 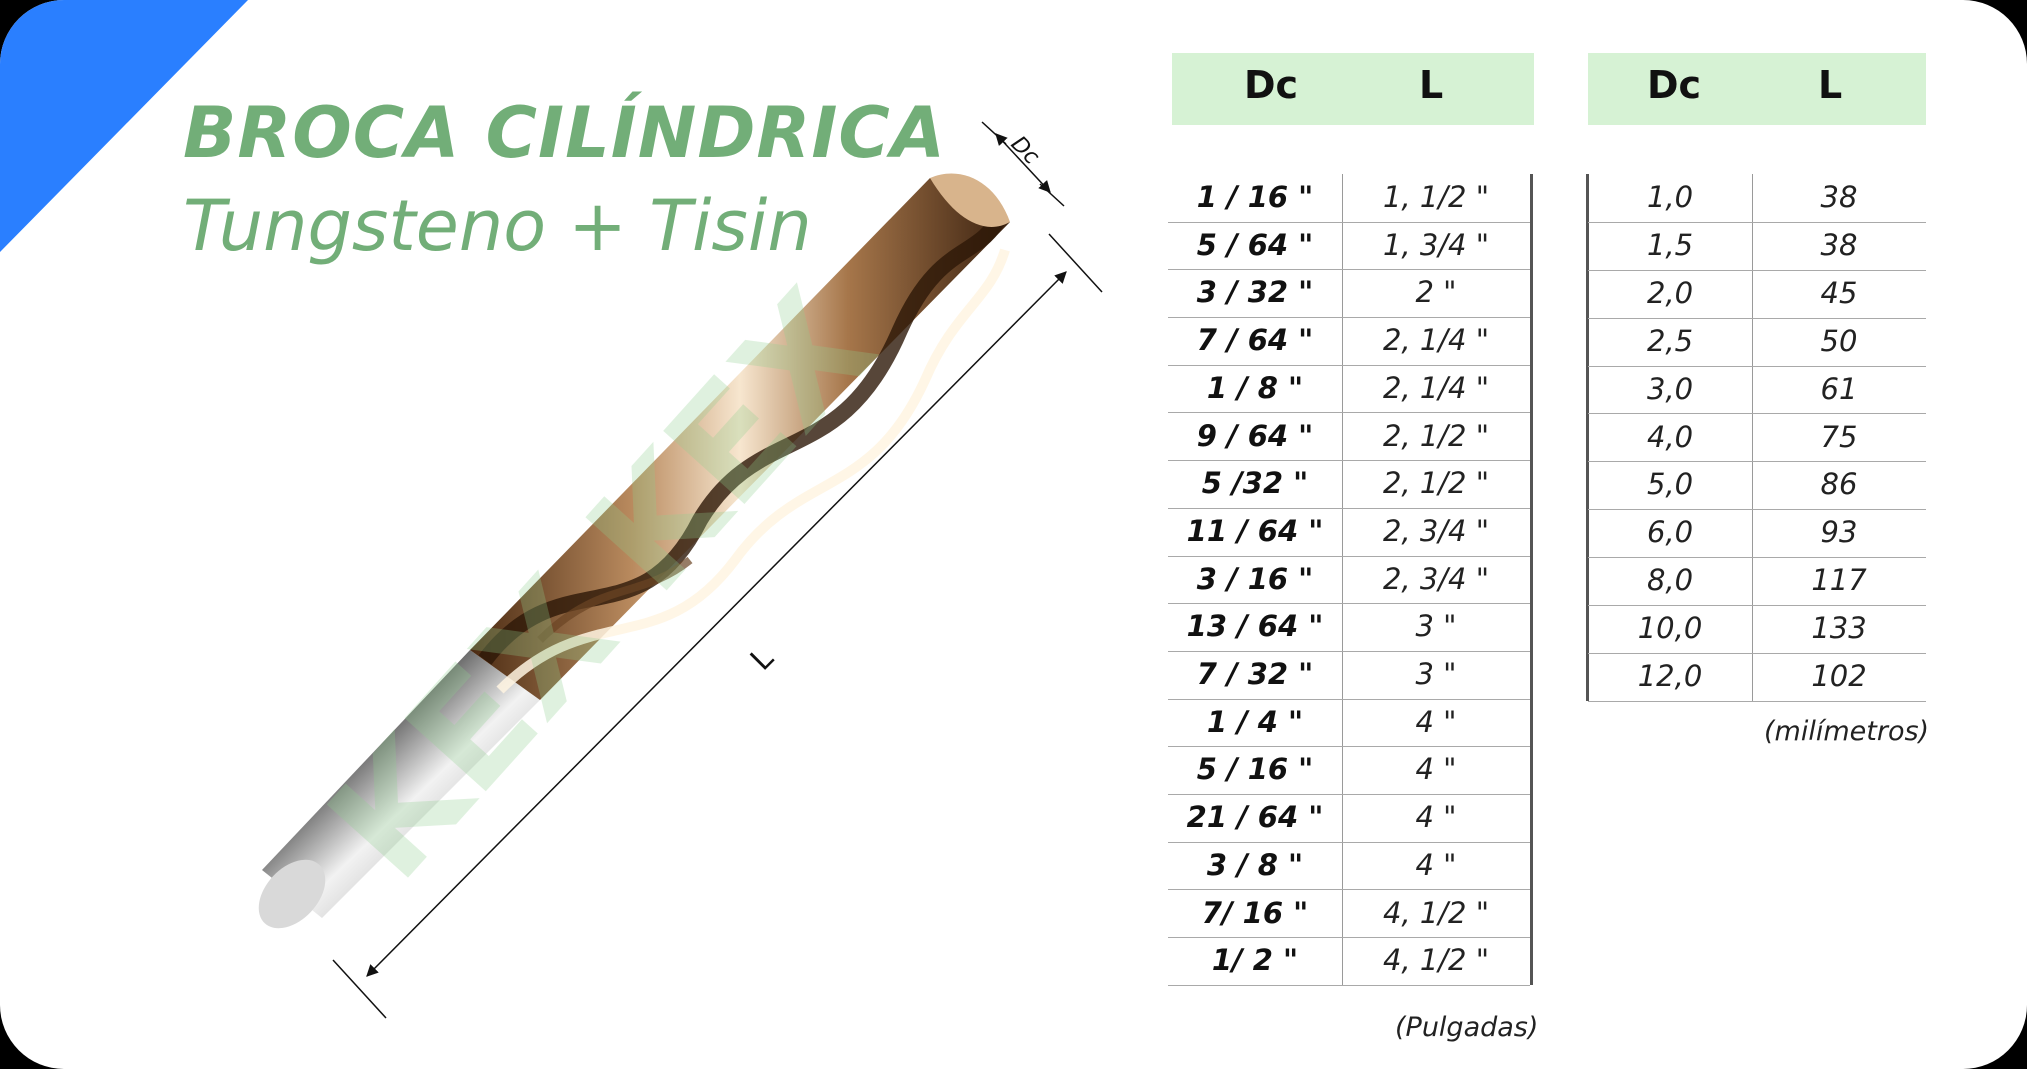 I want to click on mm-table-left-border, so click(x=1587, y=437).